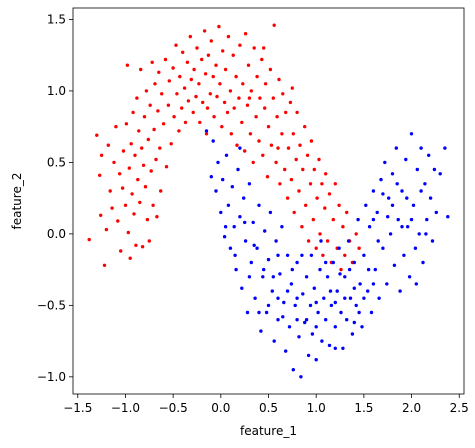 The width and height of the screenshot is (475, 448). Describe the element at coordinates (125, 408) in the screenshot. I see `x-tick-label: −1.0` at that location.